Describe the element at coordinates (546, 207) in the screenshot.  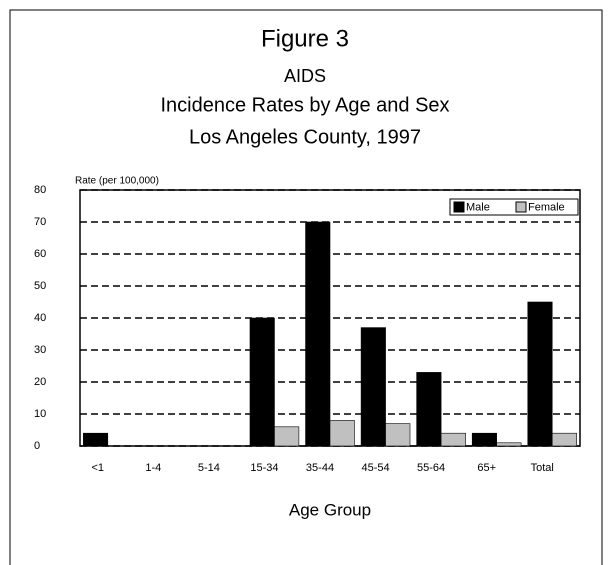
I see `legend-label: Female` at that location.